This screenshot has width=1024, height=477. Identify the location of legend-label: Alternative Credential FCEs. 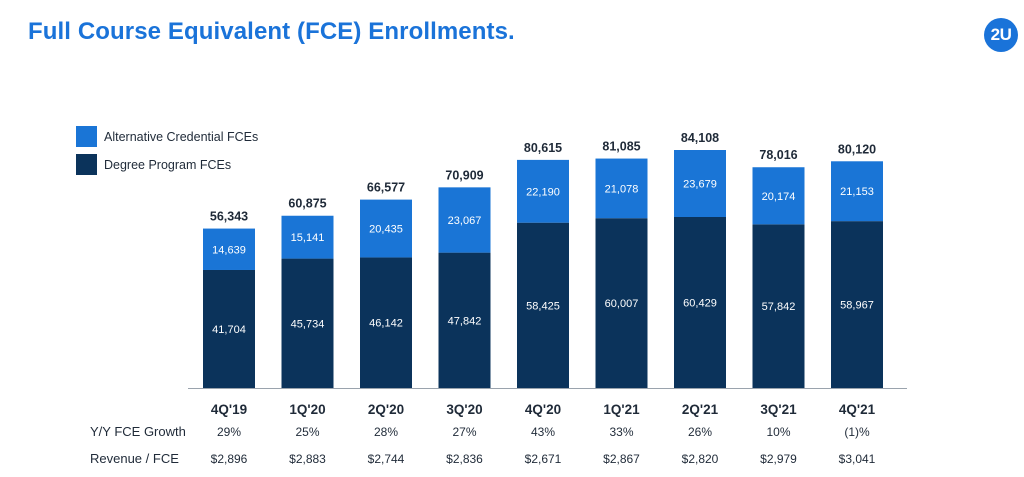
(181, 137).